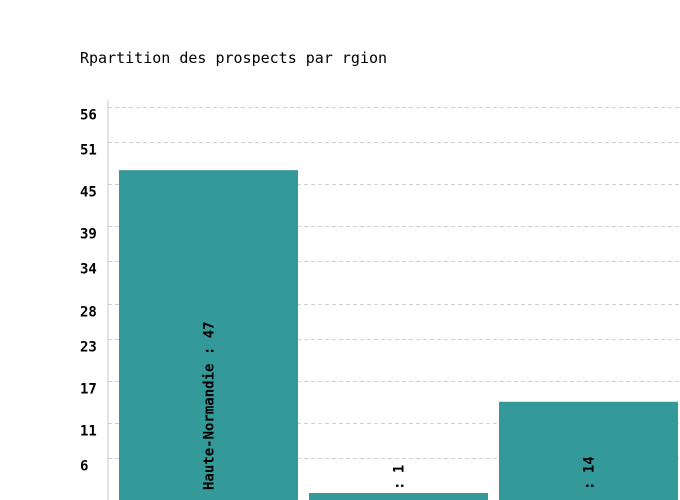 The image size is (680, 500). What do you see at coordinates (88, 193) in the screenshot?
I see `y-tick-label: 45` at bounding box center [88, 193].